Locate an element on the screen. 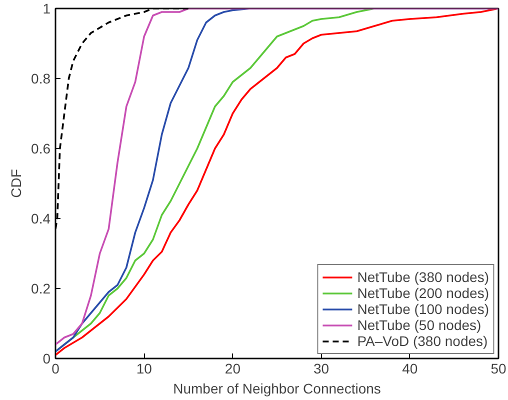 Image resolution: width=508 pixels, height=400 pixels. x-tick-label: 30 is located at coordinates (322, 368).